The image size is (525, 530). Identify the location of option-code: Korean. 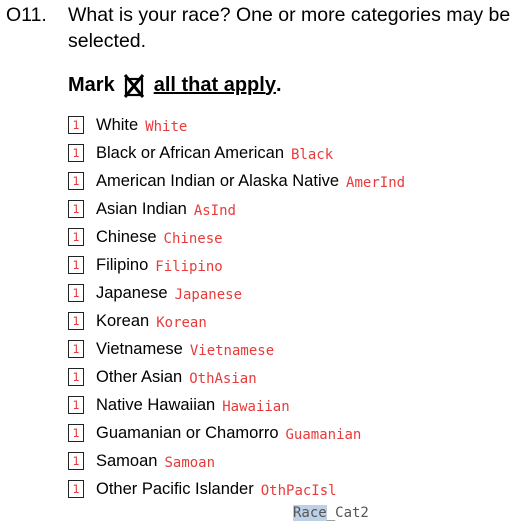
(181, 323).